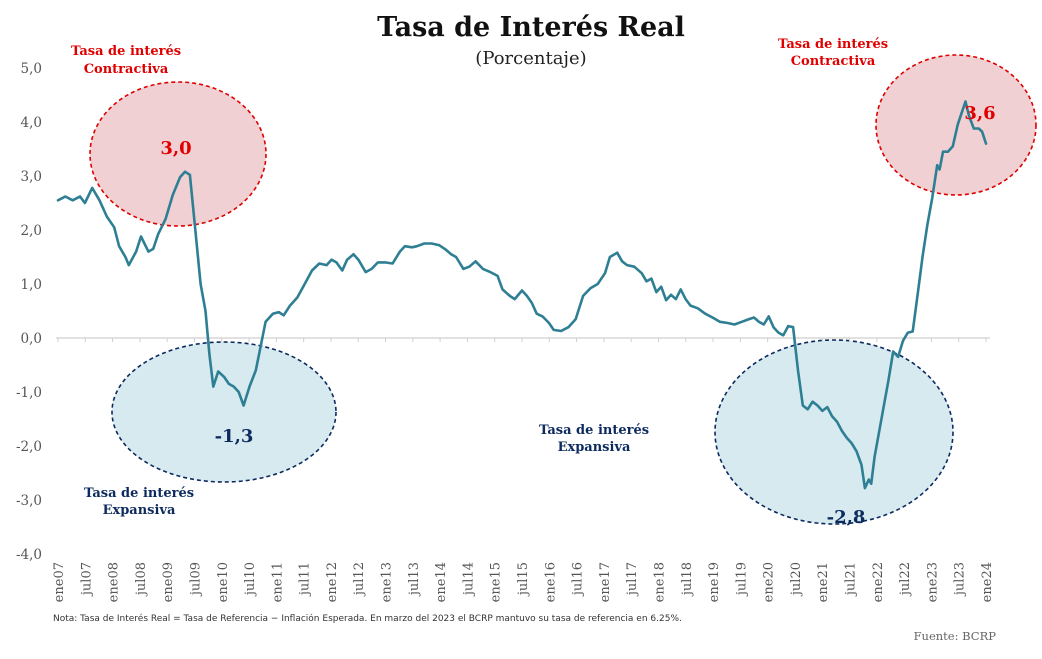  Describe the element at coordinates (29, 393) in the screenshot. I see `y-tick-label: -1,0` at that location.